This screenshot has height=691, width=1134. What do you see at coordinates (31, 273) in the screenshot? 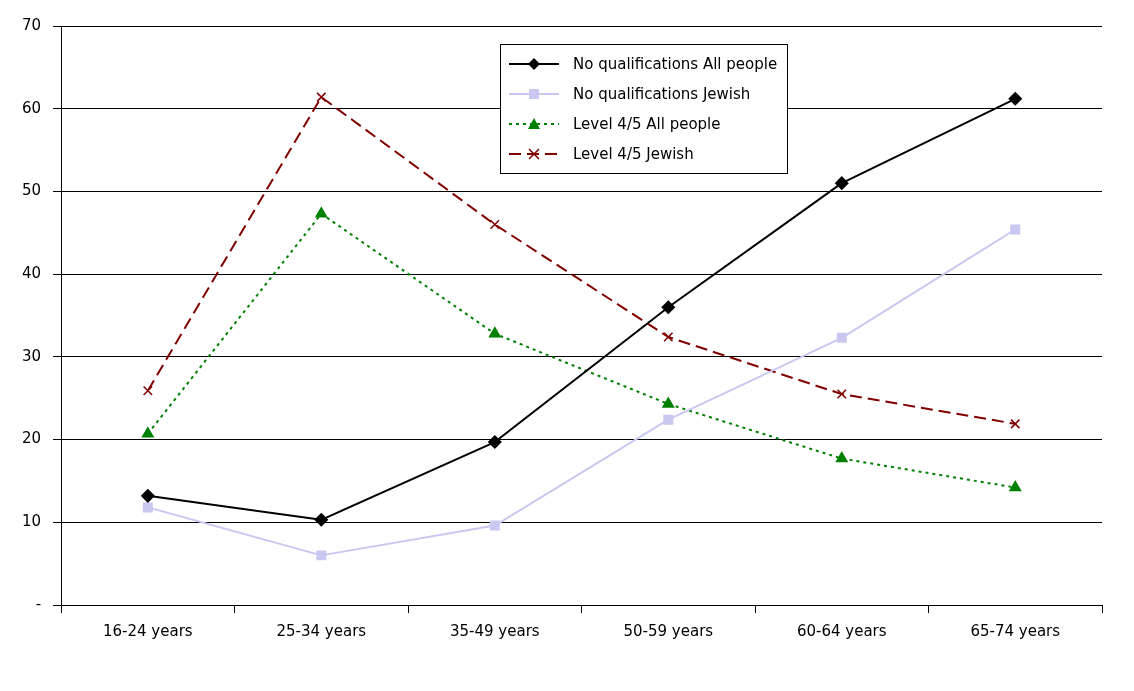
I see `y-tick-label: 40` at bounding box center [31, 273].